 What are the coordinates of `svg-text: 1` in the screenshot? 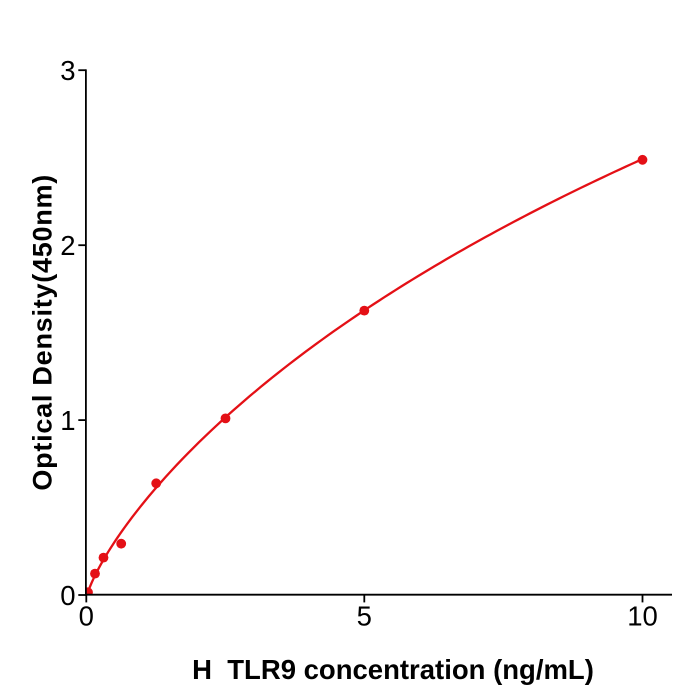 It's located at (67, 420).